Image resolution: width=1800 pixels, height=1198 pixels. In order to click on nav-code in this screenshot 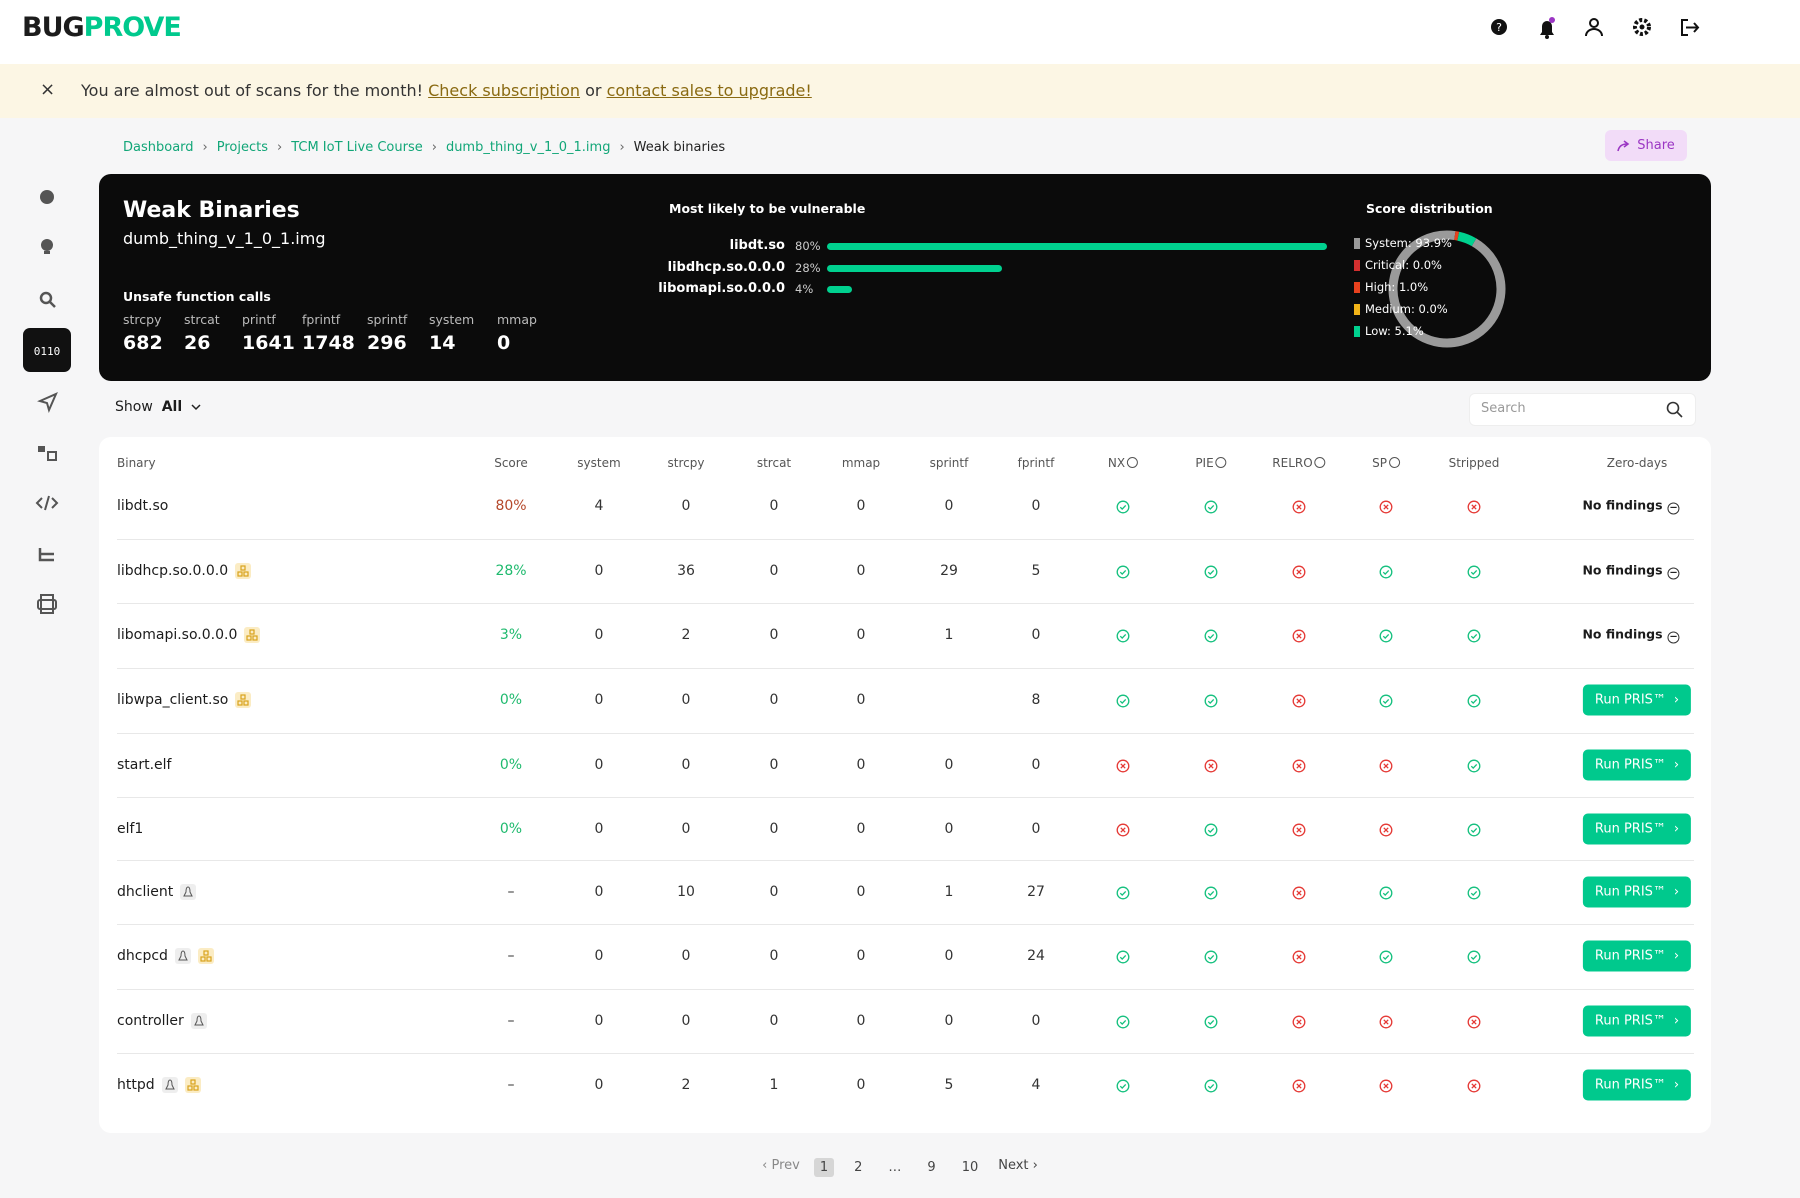, I will do `click(47, 503)`.